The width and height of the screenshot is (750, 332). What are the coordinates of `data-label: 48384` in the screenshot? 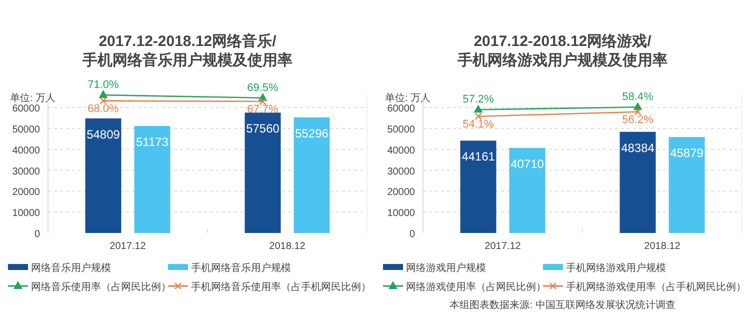 It's located at (638, 147).